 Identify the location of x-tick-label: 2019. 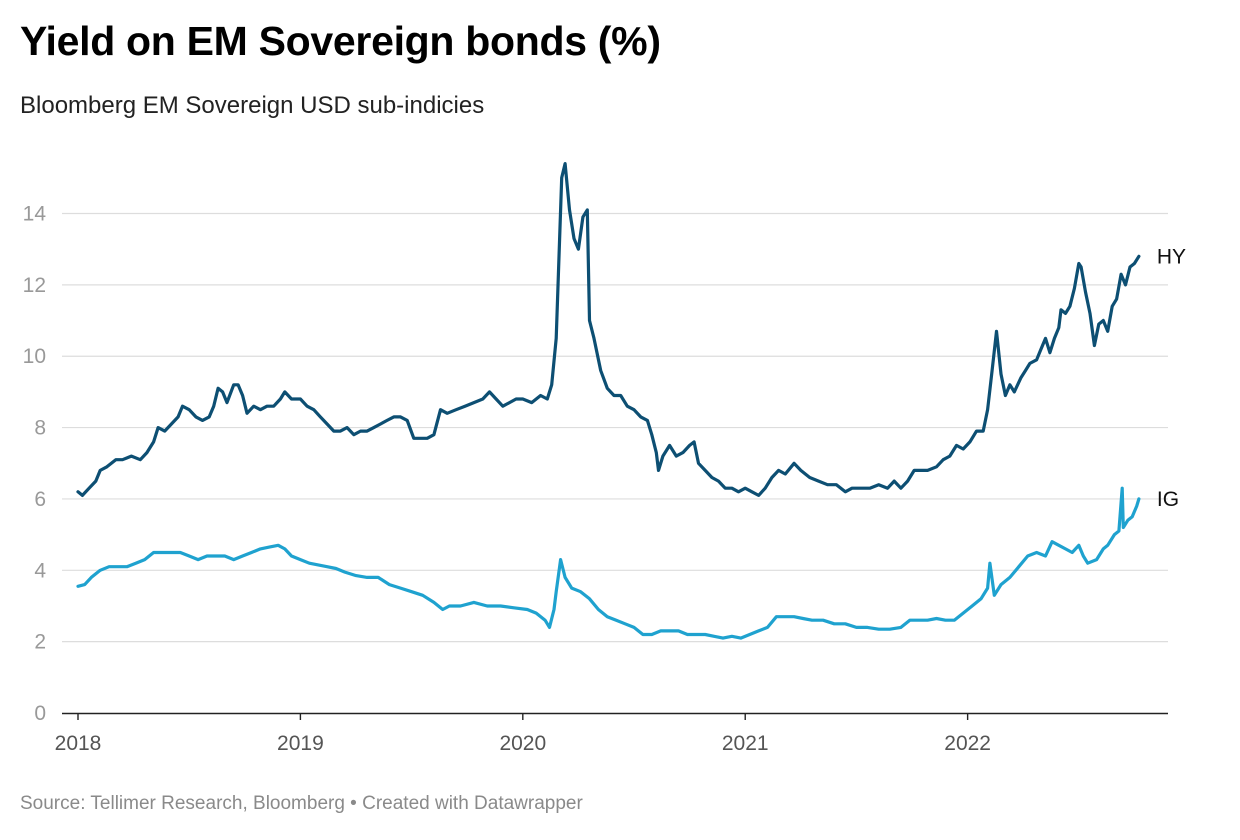
(300, 743).